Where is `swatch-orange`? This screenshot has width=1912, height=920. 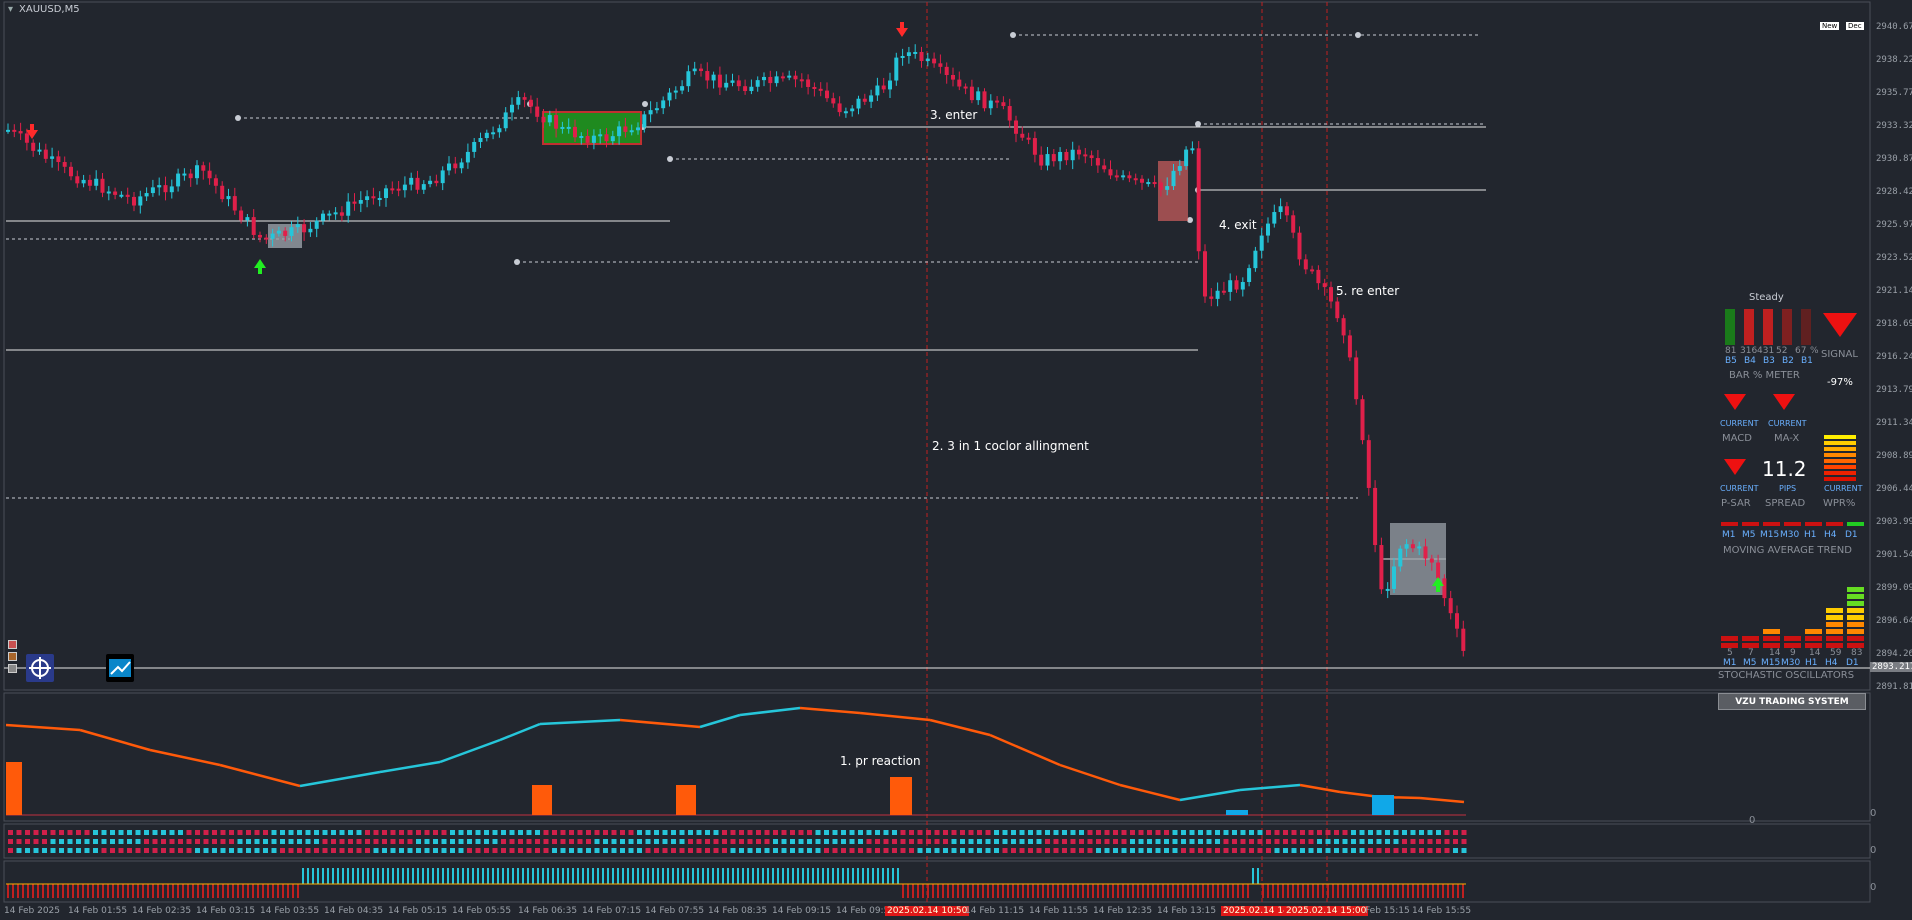 swatch-orange is located at coordinates (12, 656).